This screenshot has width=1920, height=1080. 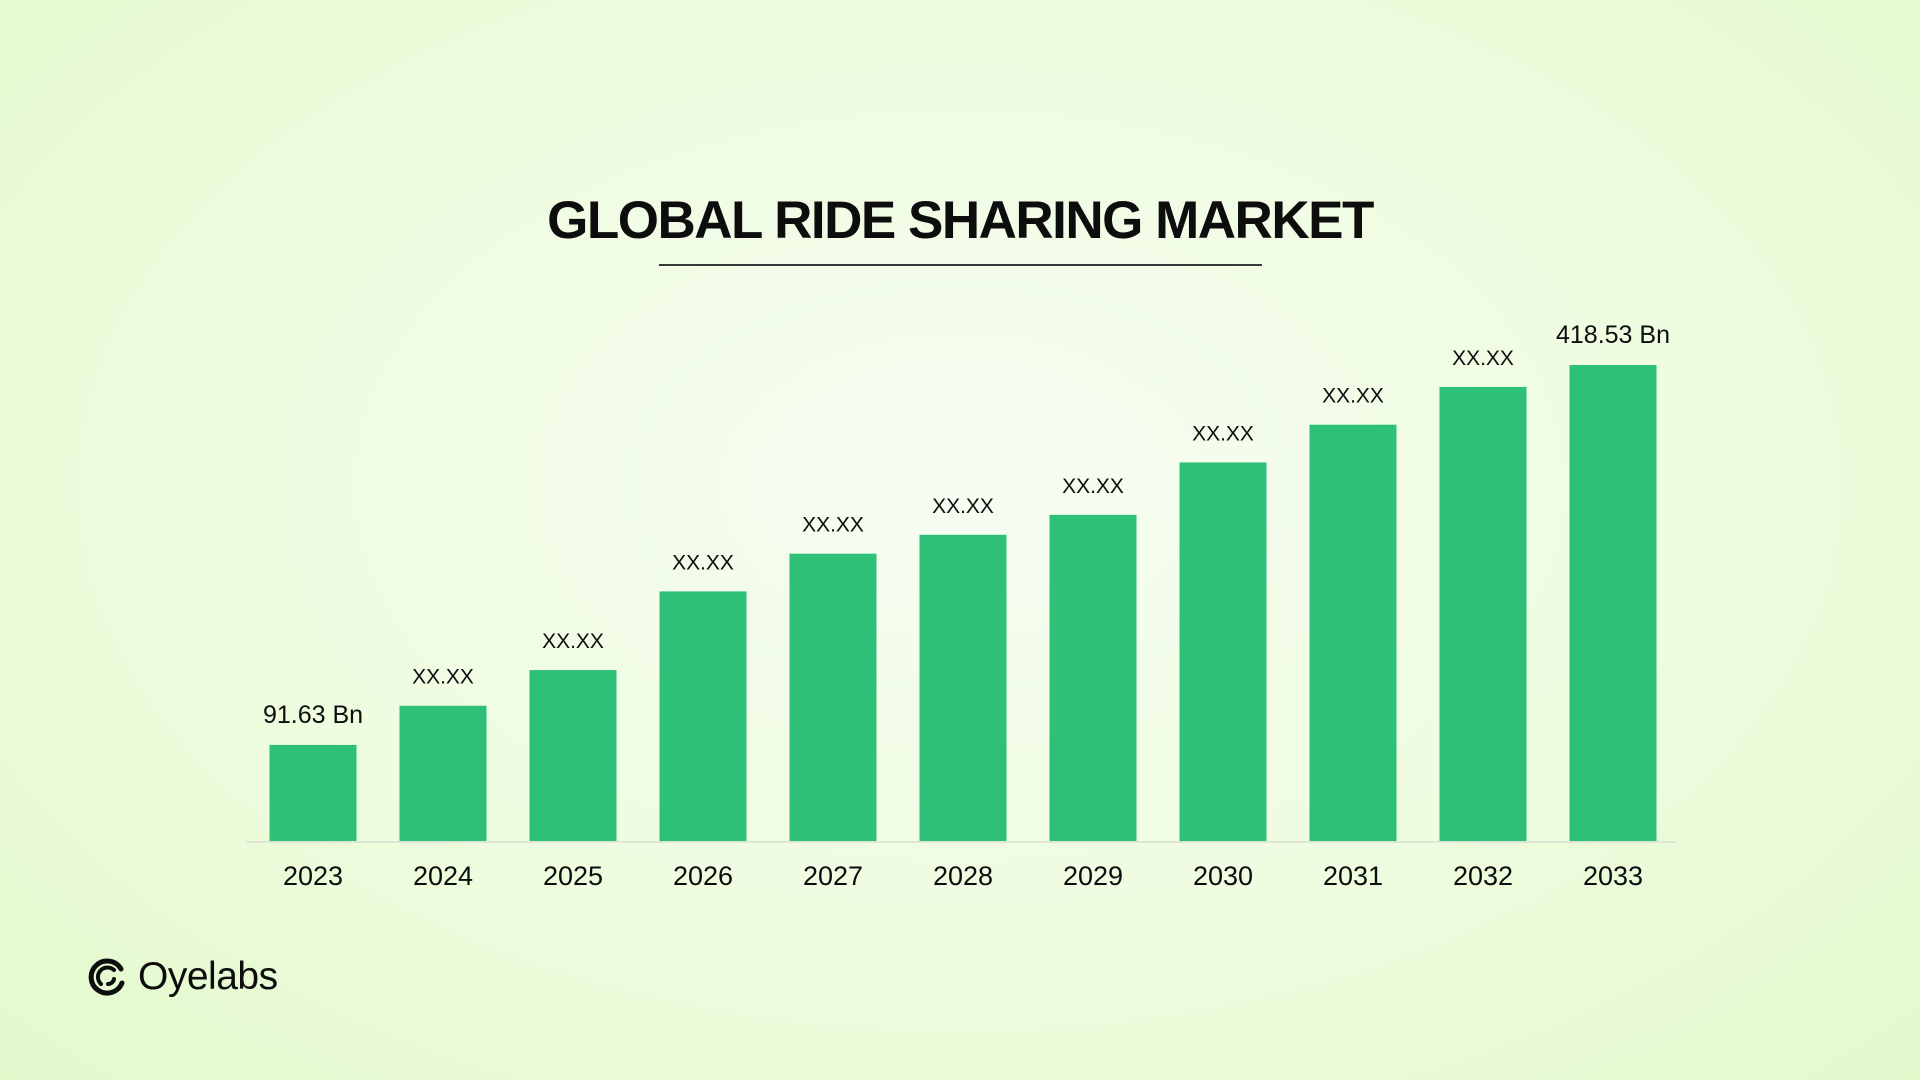 What do you see at coordinates (573, 755) in the screenshot?
I see `bar-2025` at bounding box center [573, 755].